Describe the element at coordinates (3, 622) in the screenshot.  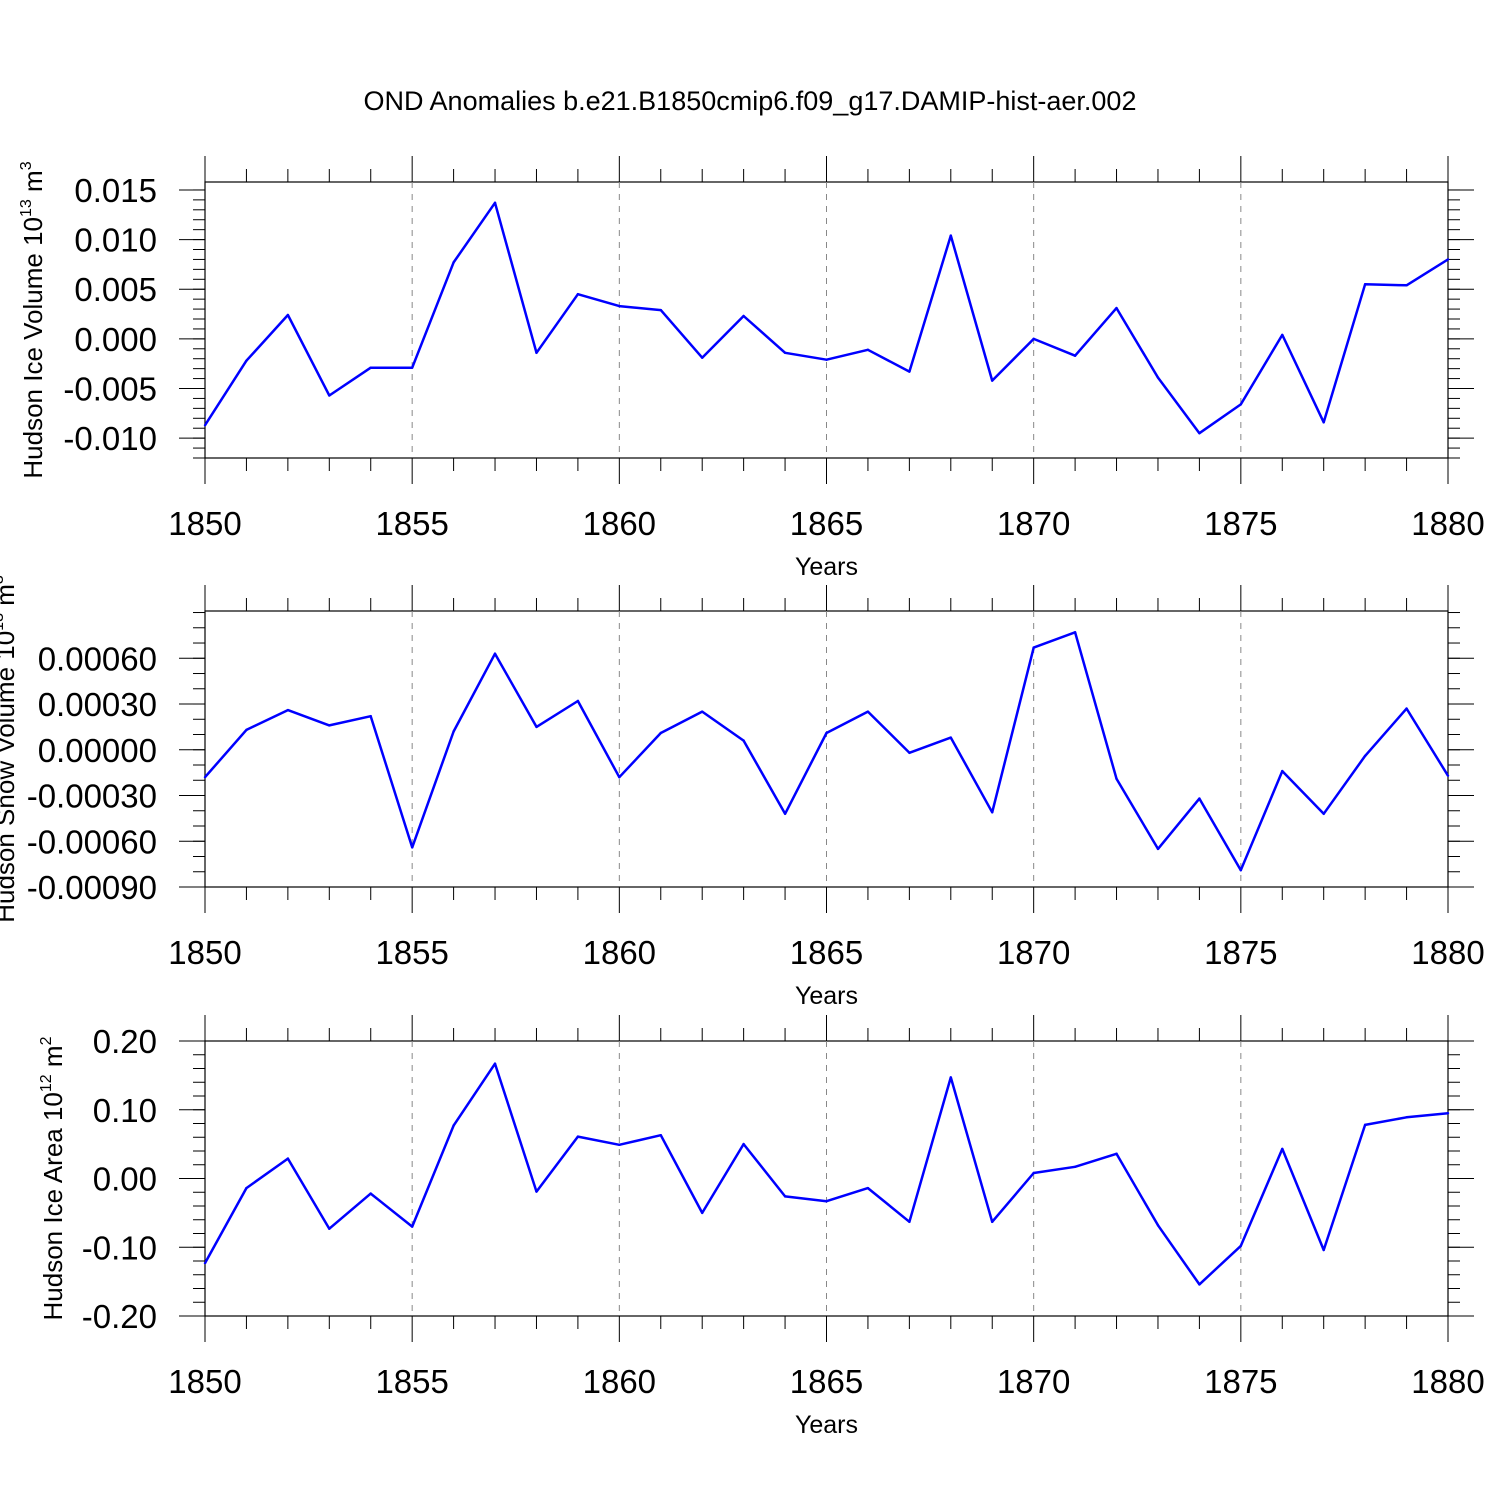
I see `y-axis-title-exponent: 13` at that location.